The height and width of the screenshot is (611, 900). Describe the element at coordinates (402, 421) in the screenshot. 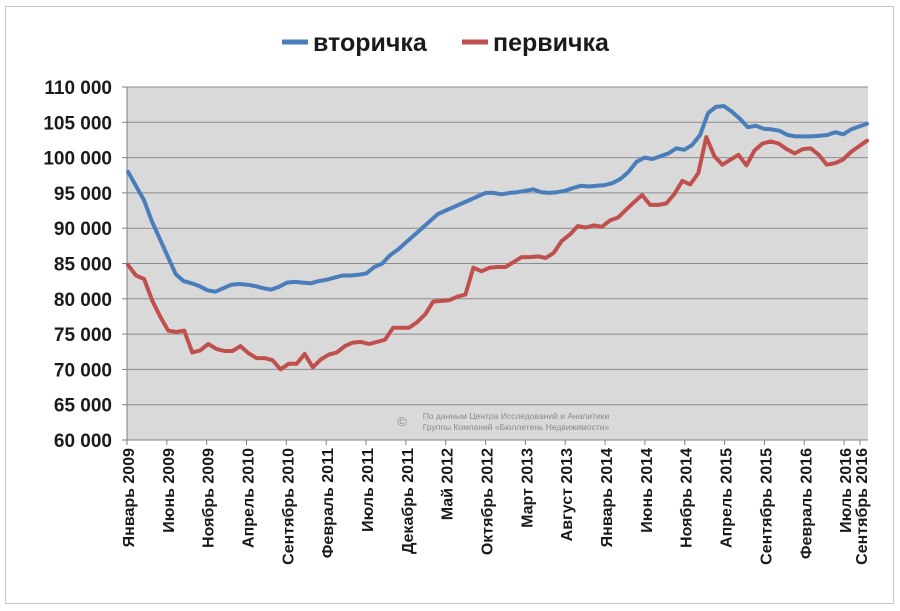

I see `copyright-symbol: ©` at that location.